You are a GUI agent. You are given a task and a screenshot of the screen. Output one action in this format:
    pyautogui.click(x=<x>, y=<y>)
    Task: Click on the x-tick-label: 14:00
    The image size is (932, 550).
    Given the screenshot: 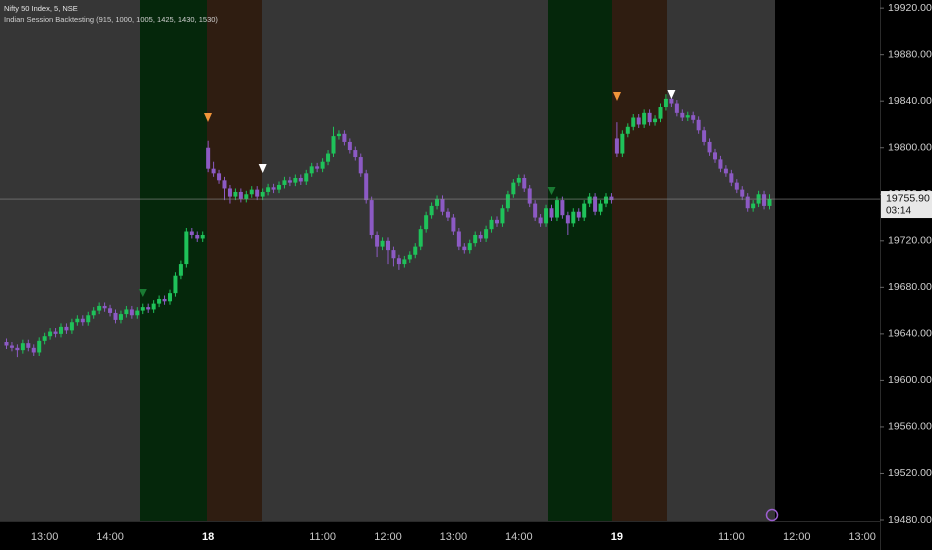 What is the action you would take?
    pyautogui.click(x=519, y=537)
    